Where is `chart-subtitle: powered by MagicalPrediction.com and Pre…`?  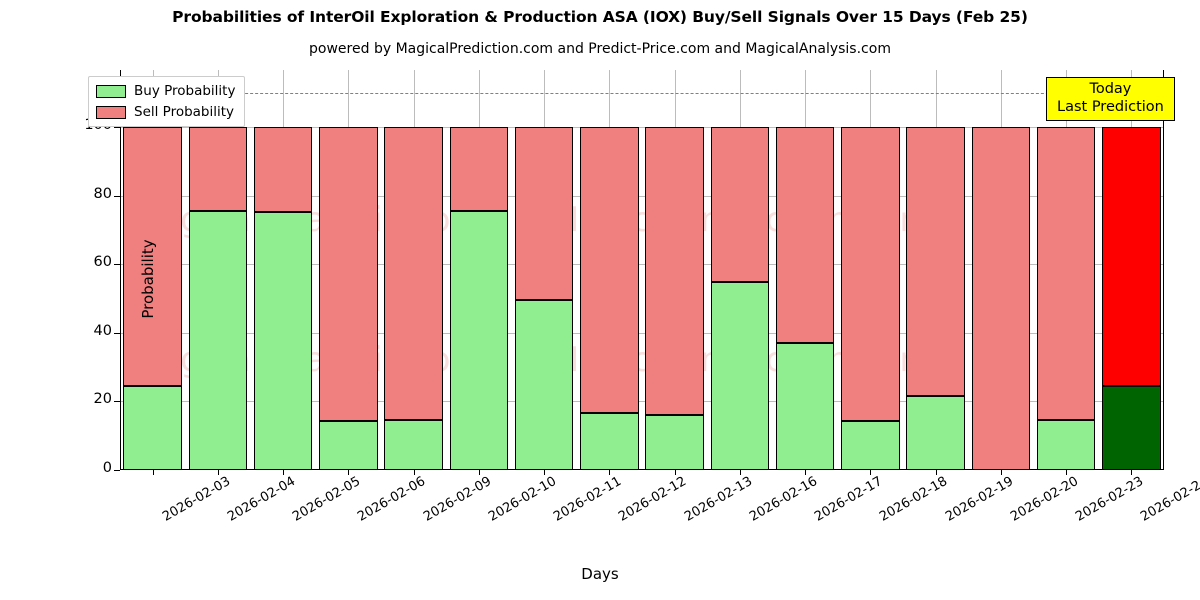
chart-subtitle: powered by MagicalPrediction.com and Pre… is located at coordinates (600, 49).